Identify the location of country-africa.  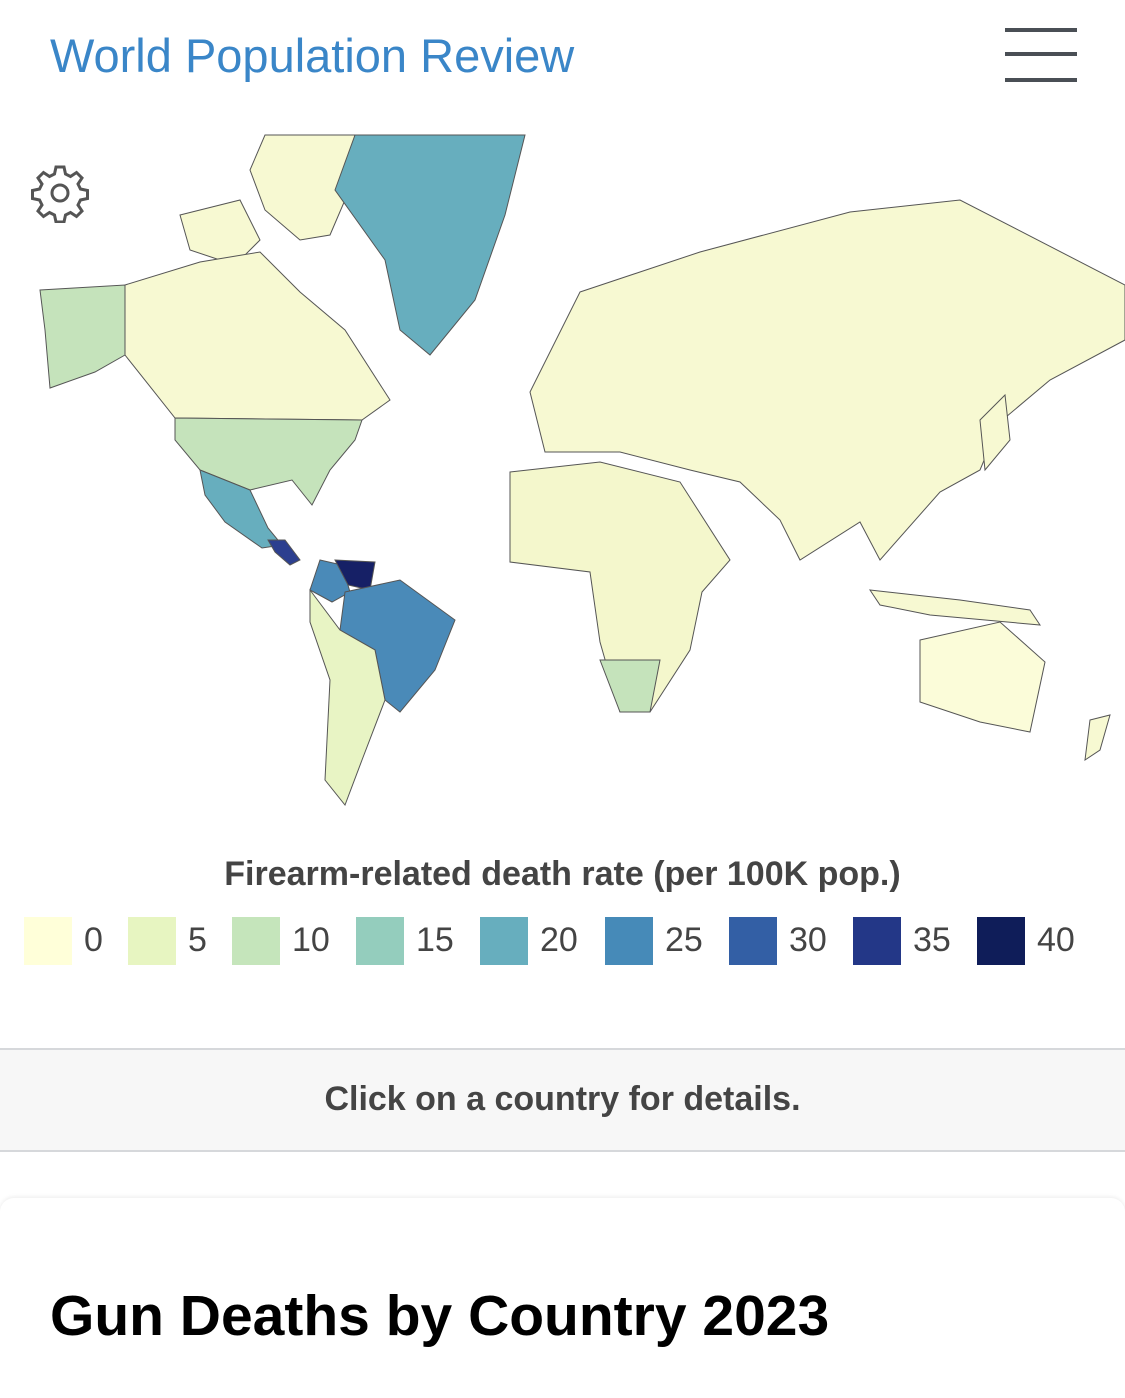
(620, 587).